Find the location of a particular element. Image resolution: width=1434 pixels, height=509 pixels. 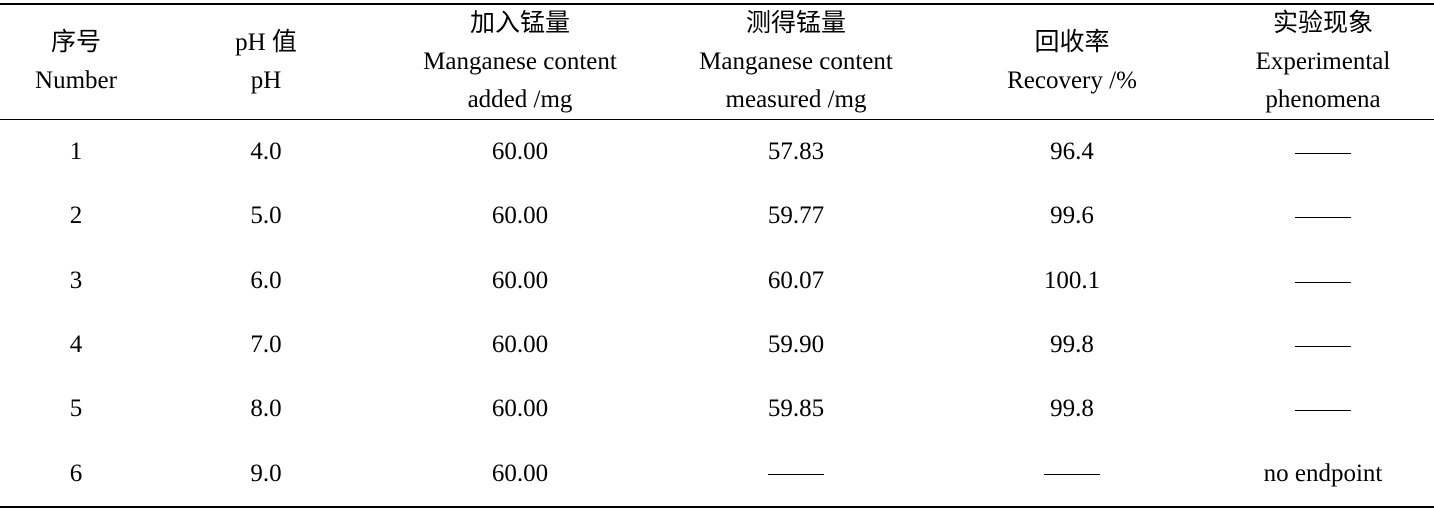

header-recovery-en: Recovery /% is located at coordinates (1072, 80).